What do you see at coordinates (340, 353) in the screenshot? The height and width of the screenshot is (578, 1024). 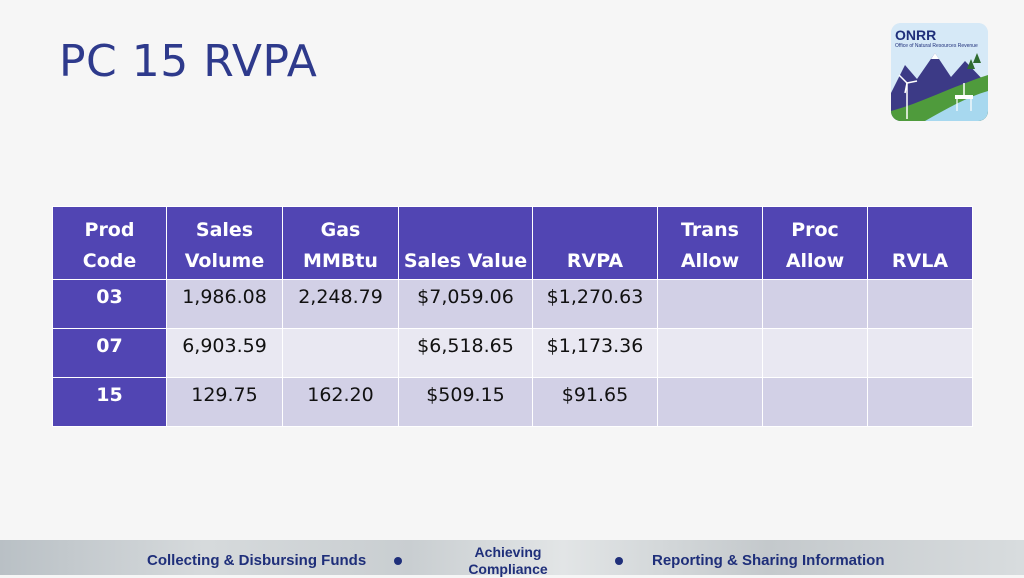 I see `gas-mmbtu-cell` at bounding box center [340, 353].